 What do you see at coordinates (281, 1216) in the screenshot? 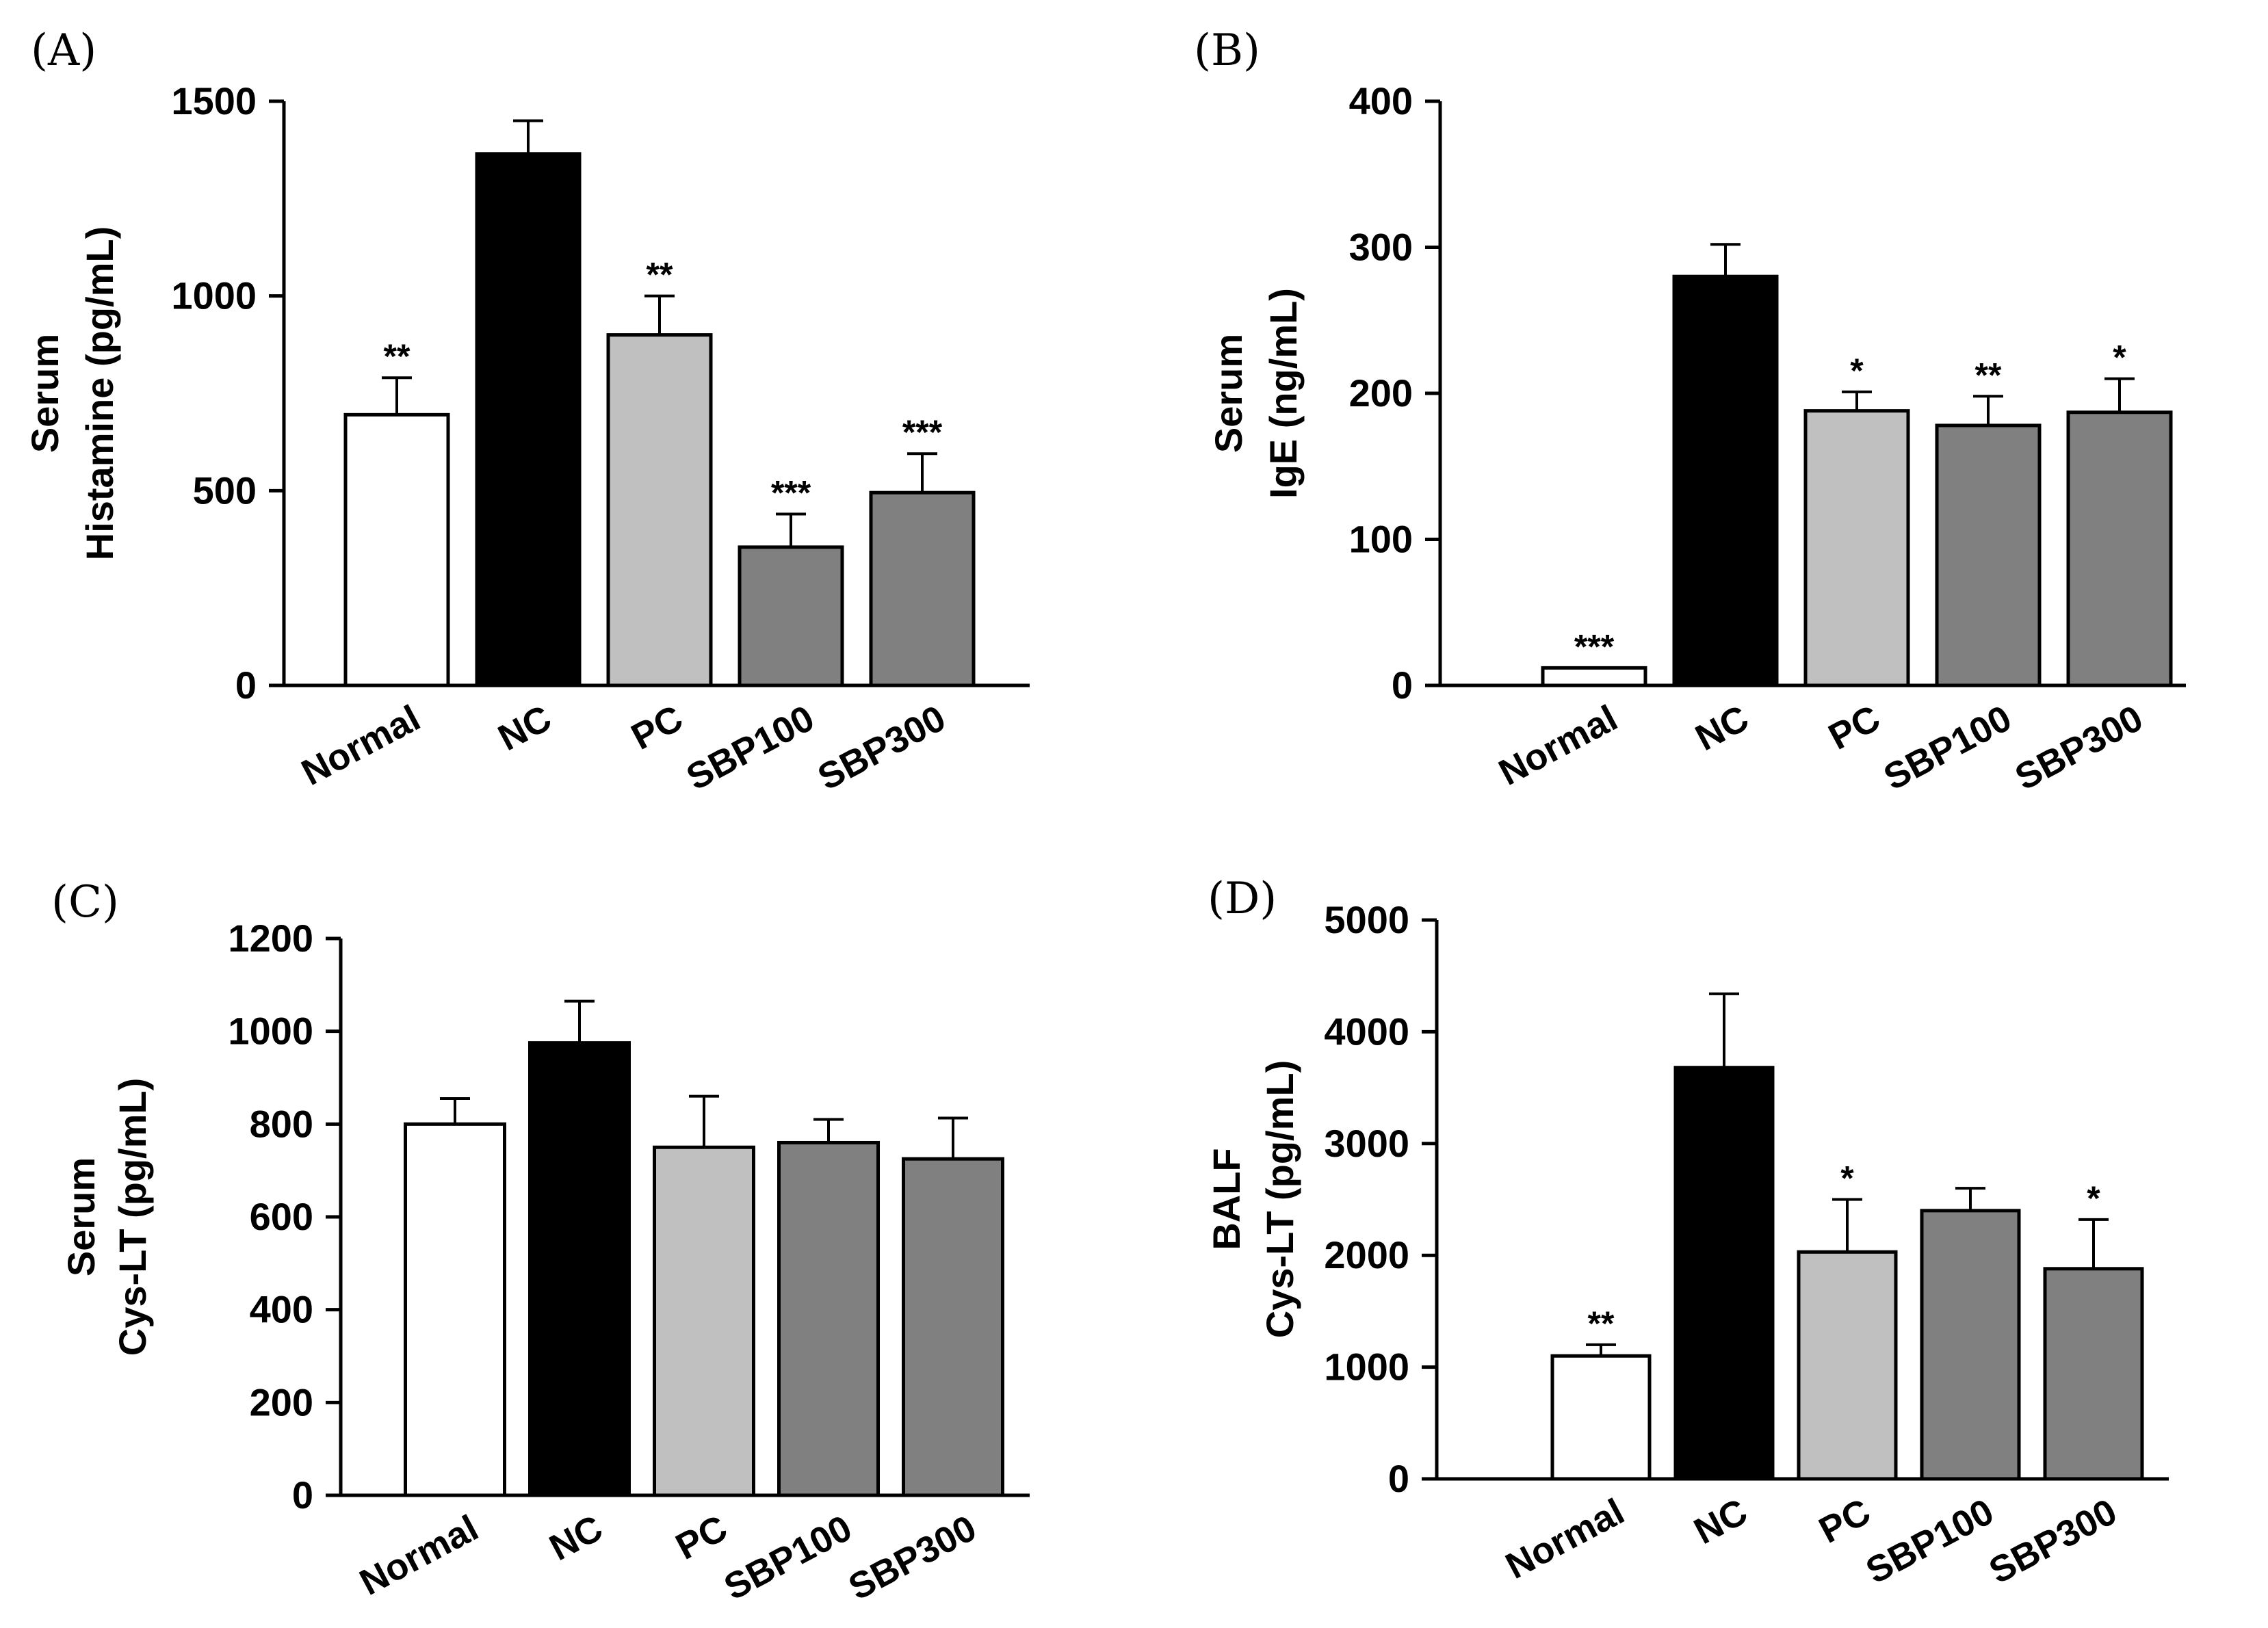
I see `y-tick-label: 600` at bounding box center [281, 1216].